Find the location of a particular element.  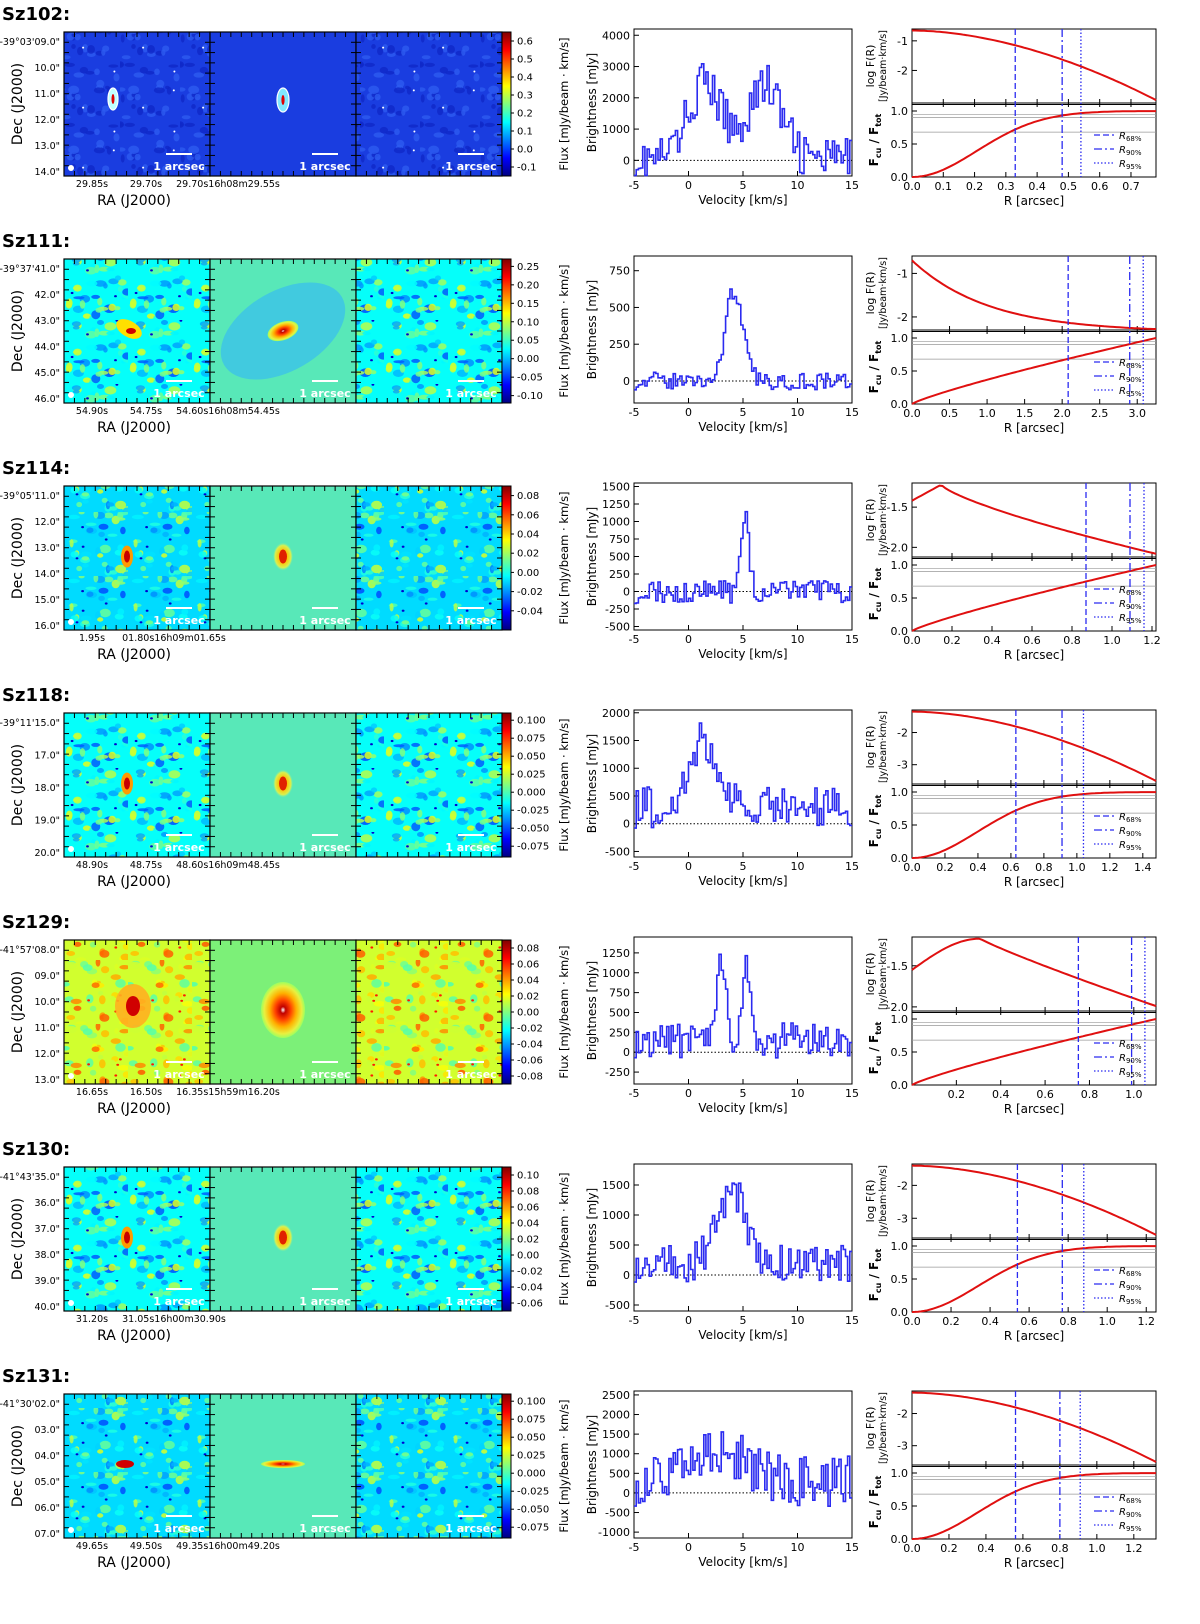

ra-tick-label: 1.95s is located at coordinates (92, 638).